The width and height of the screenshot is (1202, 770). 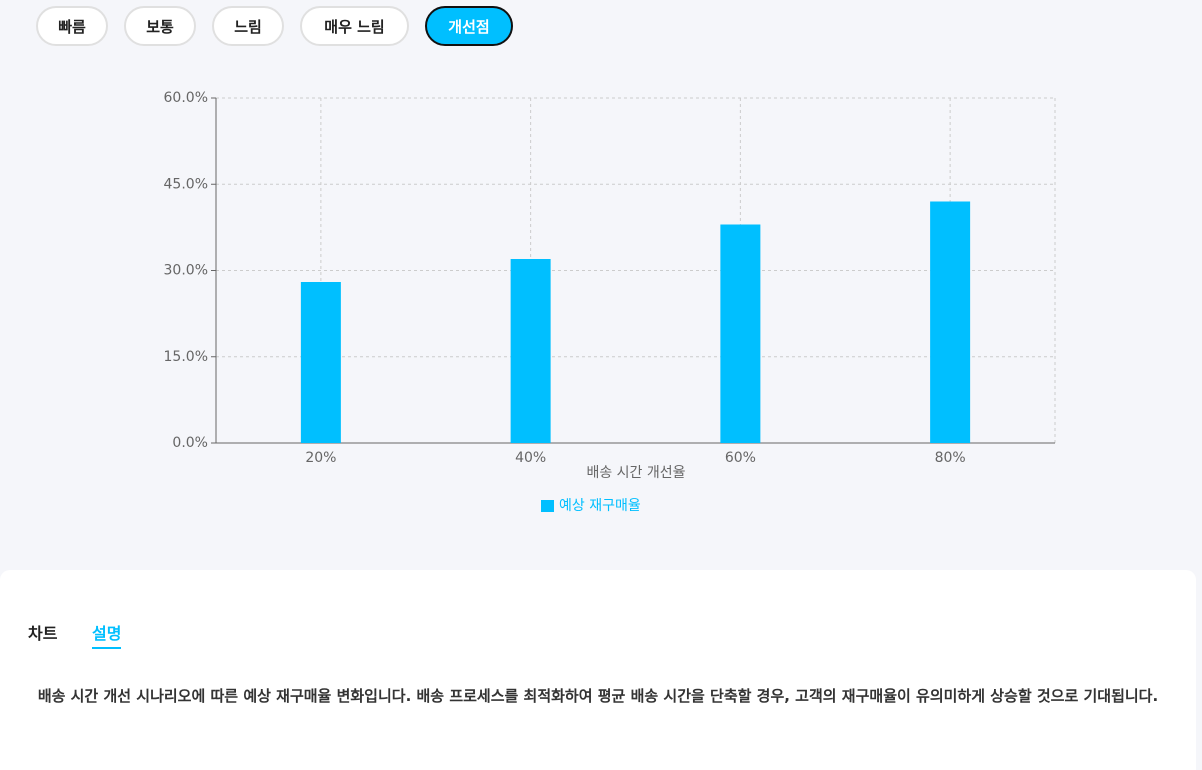 I want to click on legend-swatch, so click(x=547, y=506).